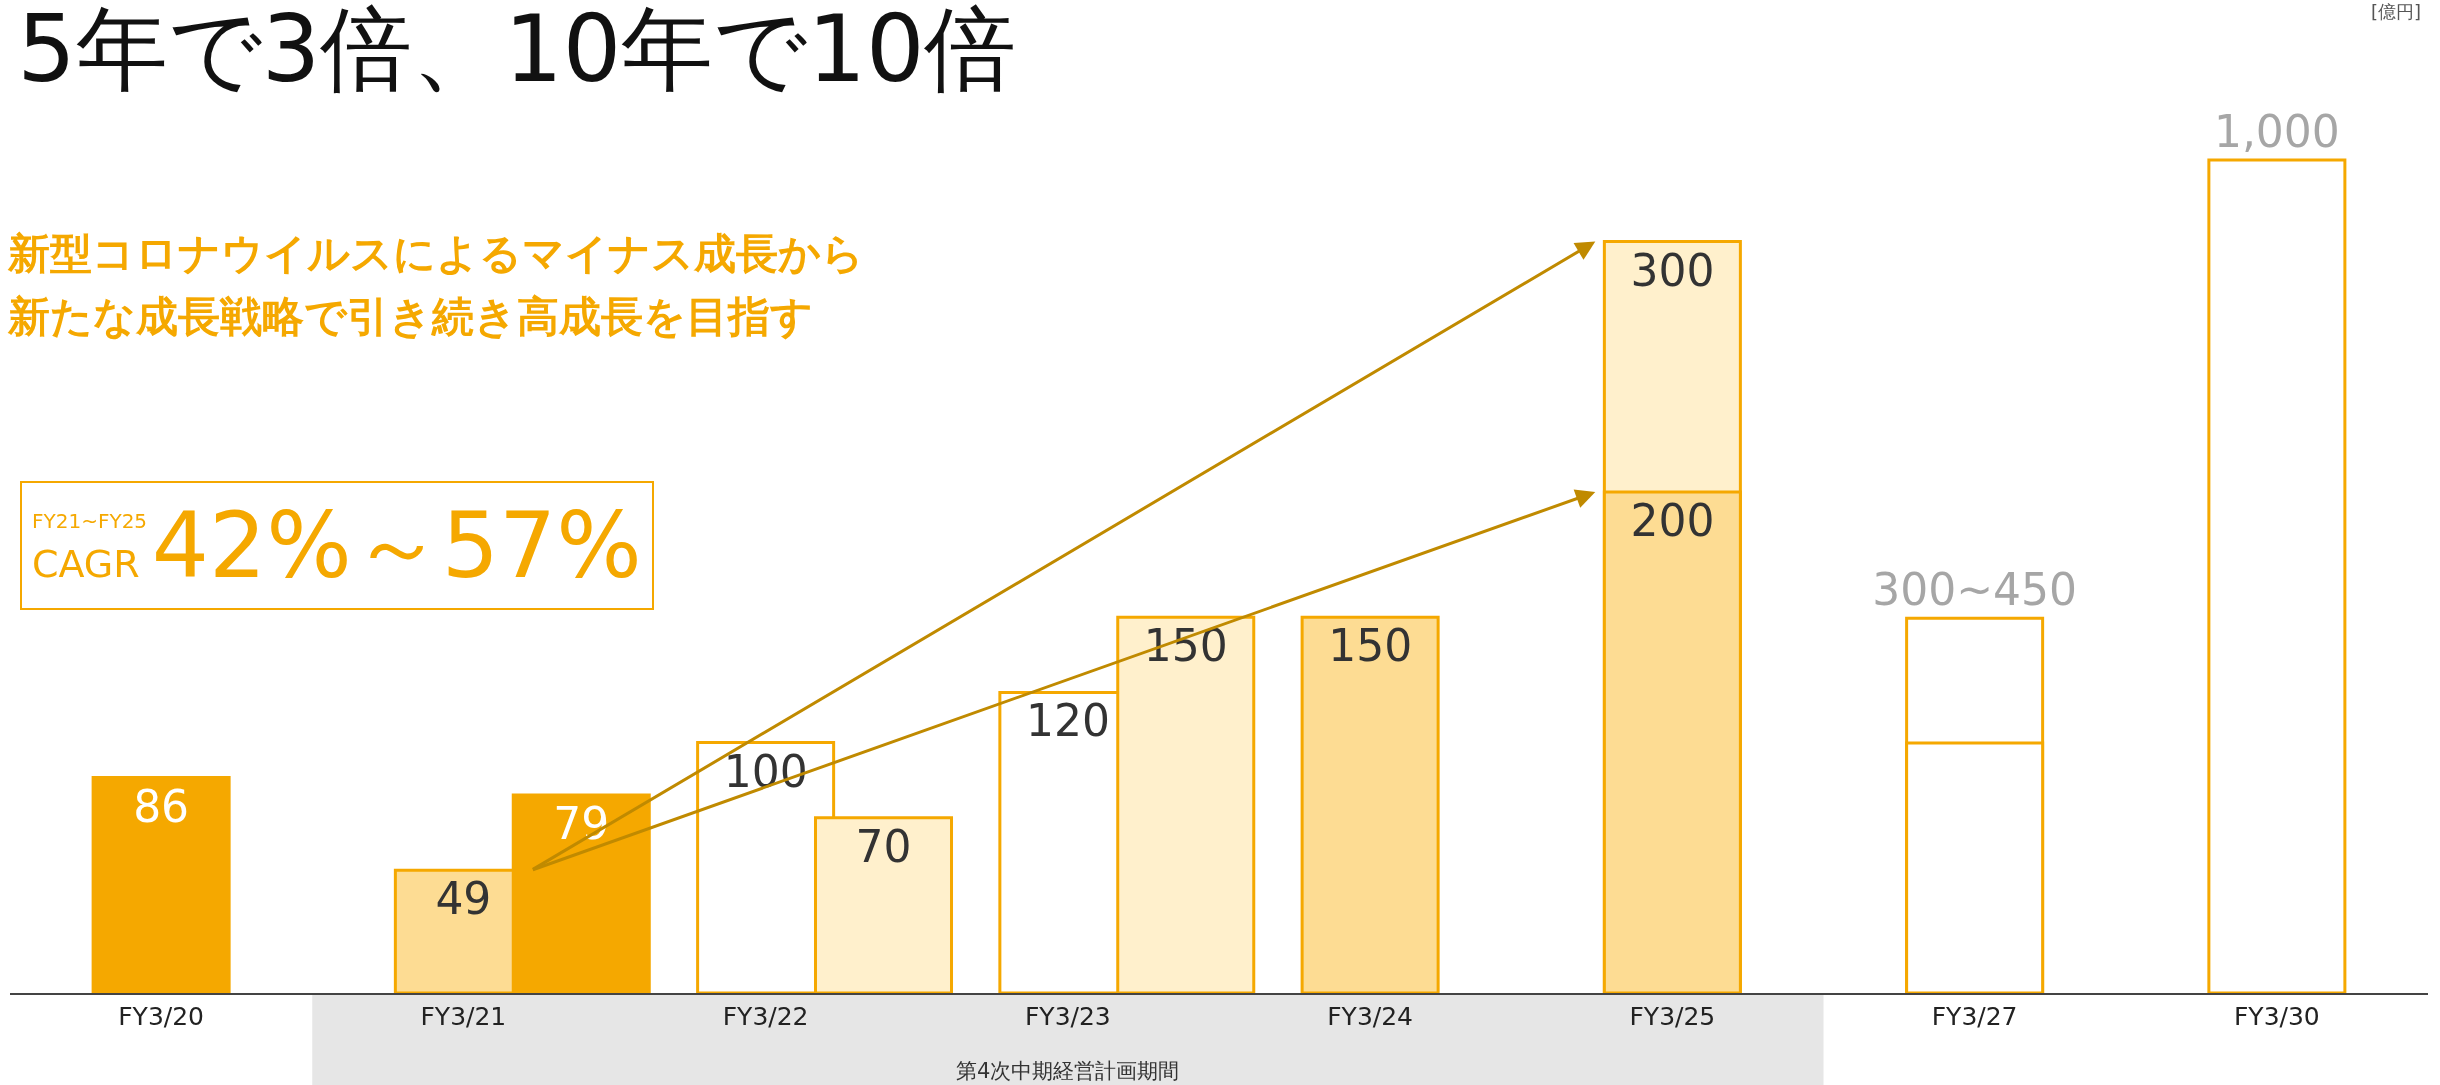  Describe the element at coordinates (1067, 721) in the screenshot. I see `data-label: 120` at that location.